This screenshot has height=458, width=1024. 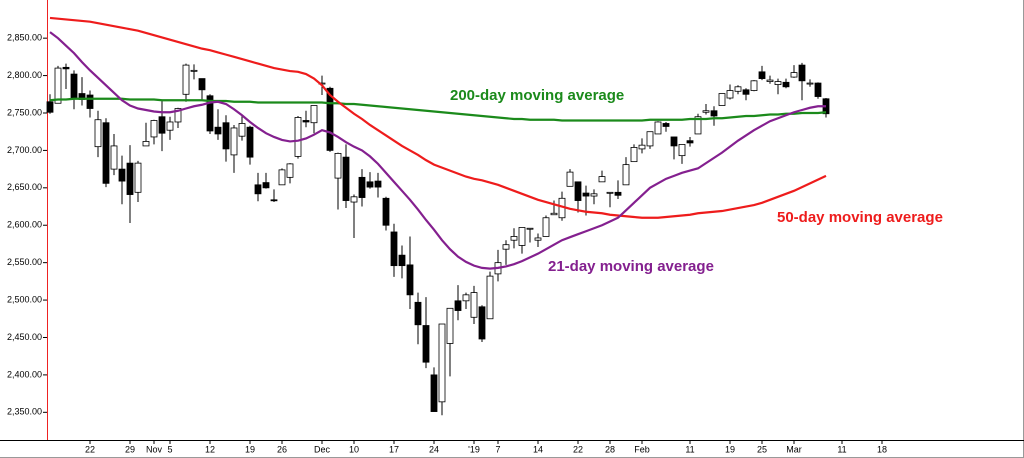 What do you see at coordinates (322, 449) in the screenshot?
I see `x-tick-label: Dec` at bounding box center [322, 449].